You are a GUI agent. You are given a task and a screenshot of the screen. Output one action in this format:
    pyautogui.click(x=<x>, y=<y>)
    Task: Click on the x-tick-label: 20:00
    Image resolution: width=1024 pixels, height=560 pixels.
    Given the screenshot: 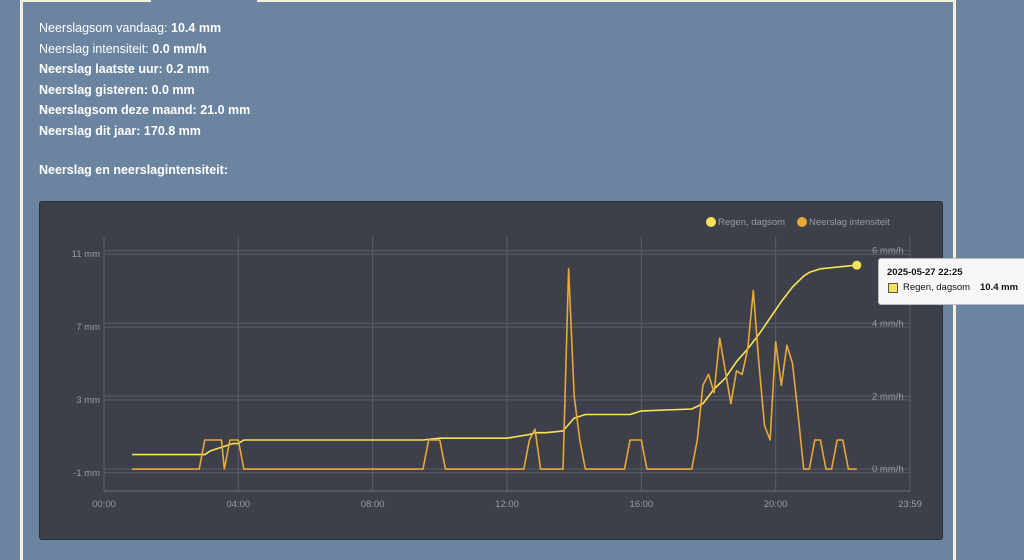 What is the action you would take?
    pyautogui.click(x=776, y=504)
    